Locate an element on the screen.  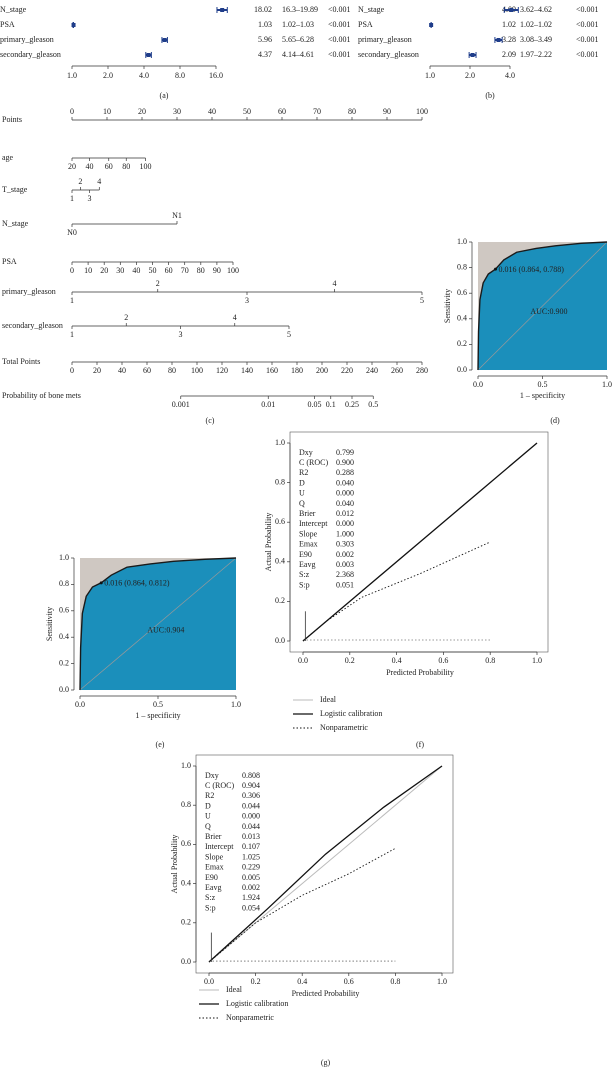
x-tick-label: 0.8 is located at coordinates (490, 660).